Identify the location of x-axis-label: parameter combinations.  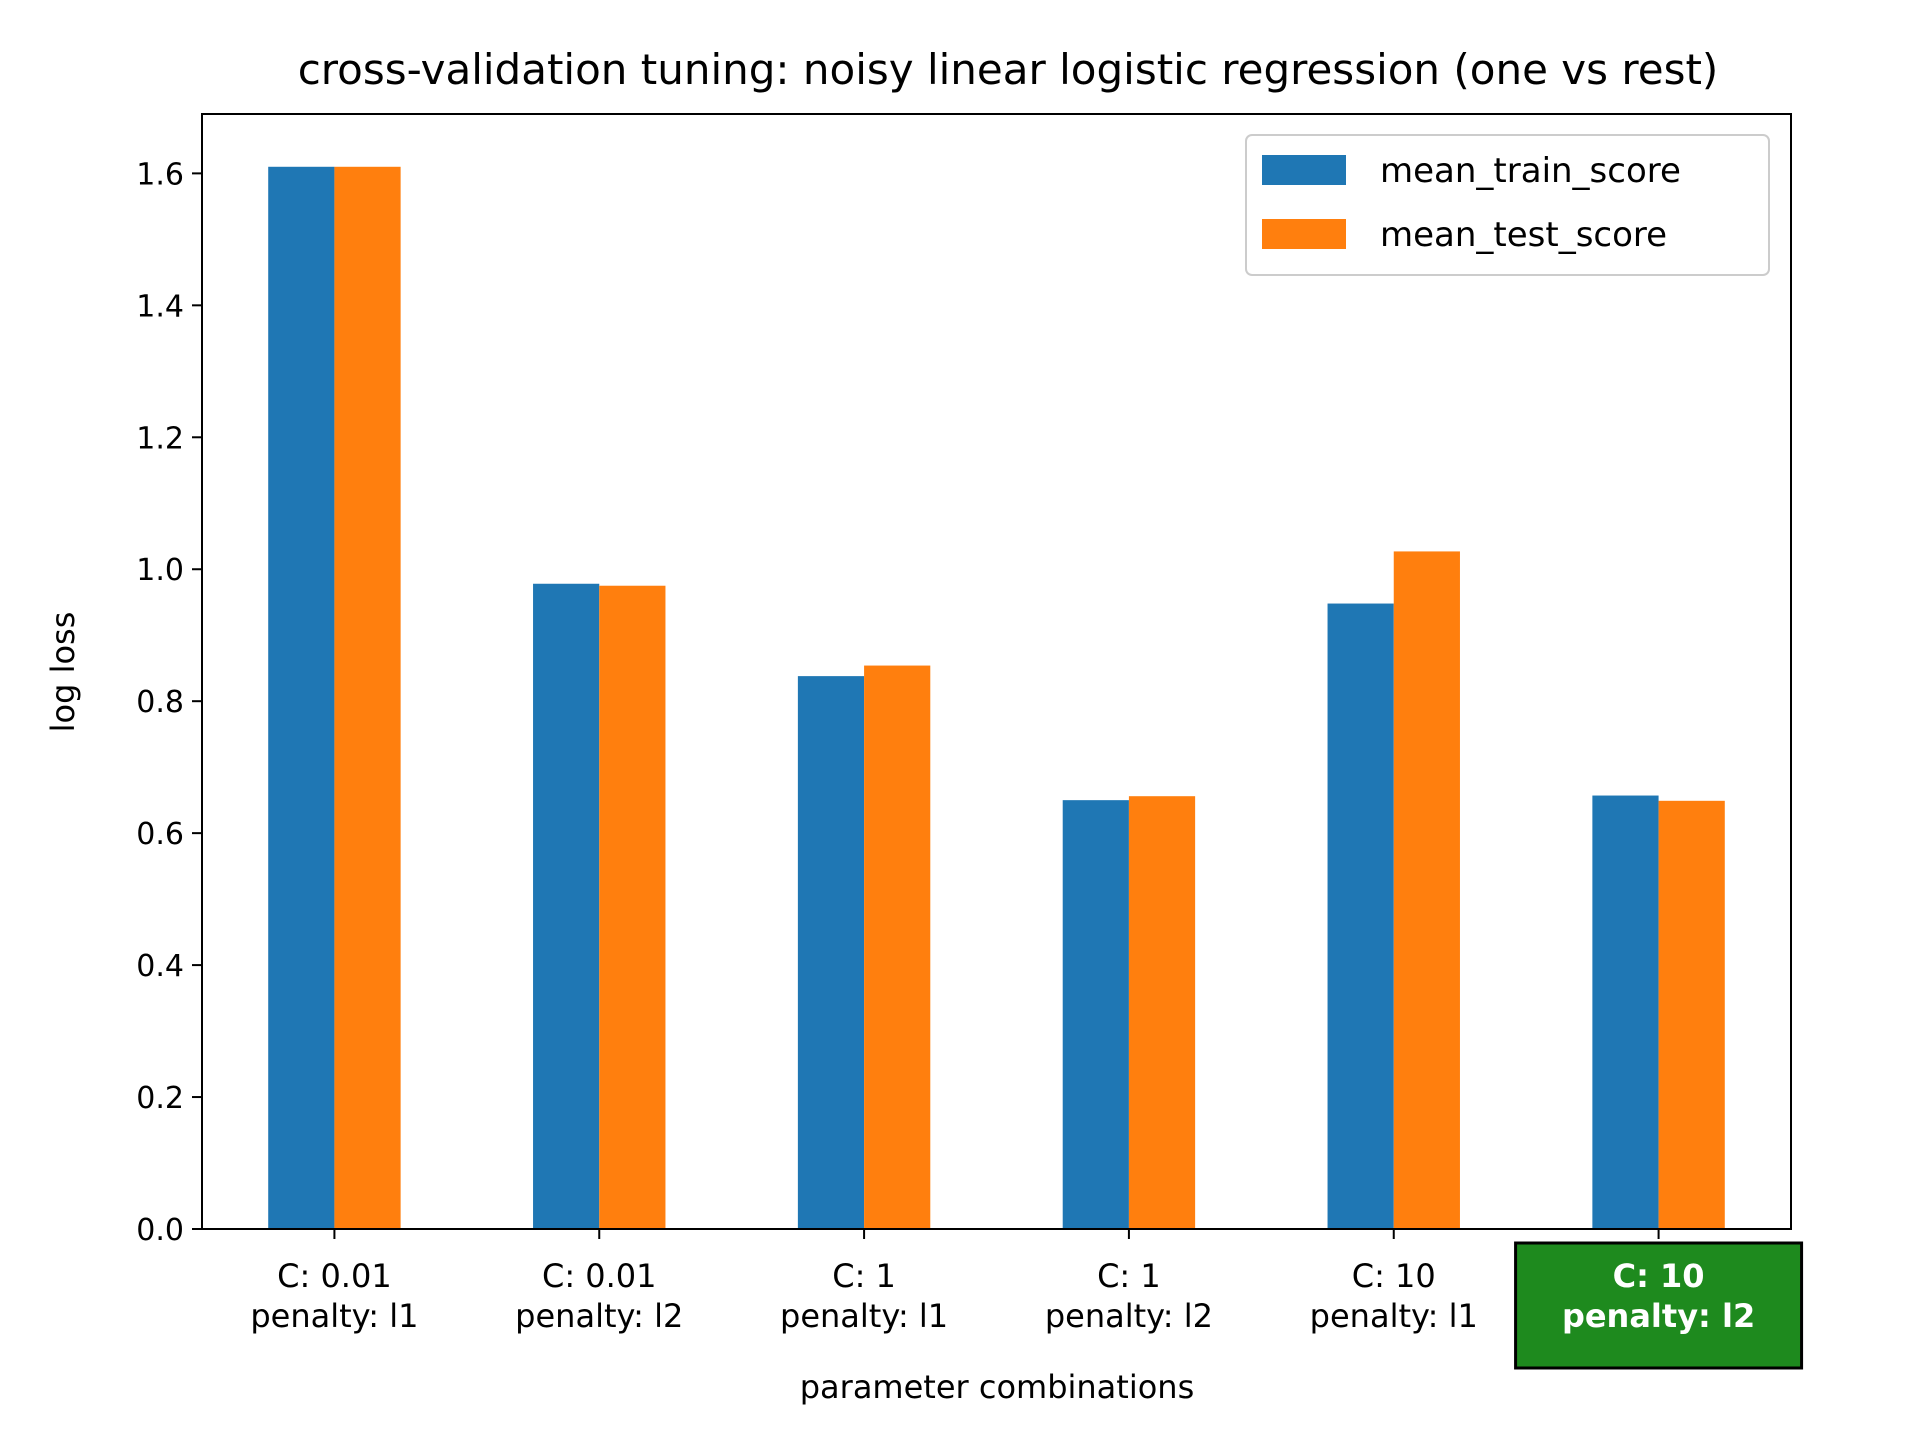
(997, 1387).